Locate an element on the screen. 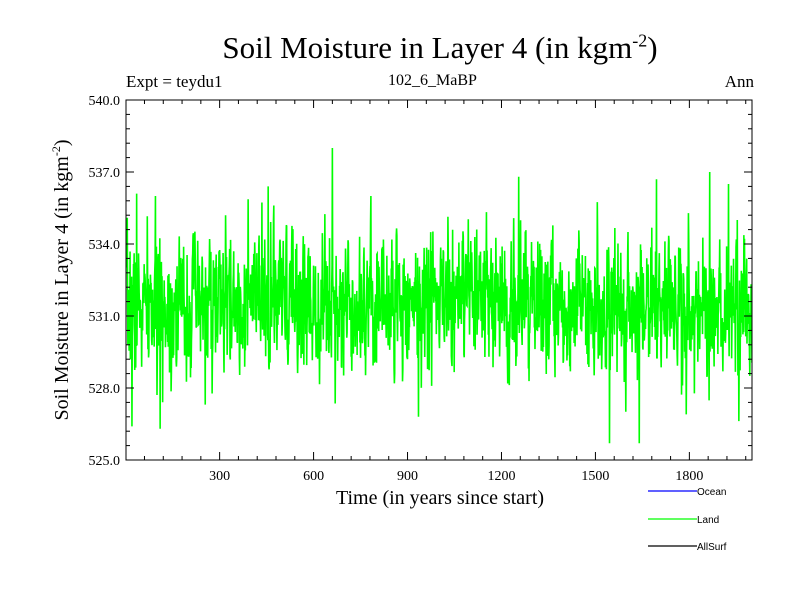 This screenshot has height=600, width=800. chart-title: Soil Moisture in Layer 4 (in kgm-2) is located at coordinates (440, 47).